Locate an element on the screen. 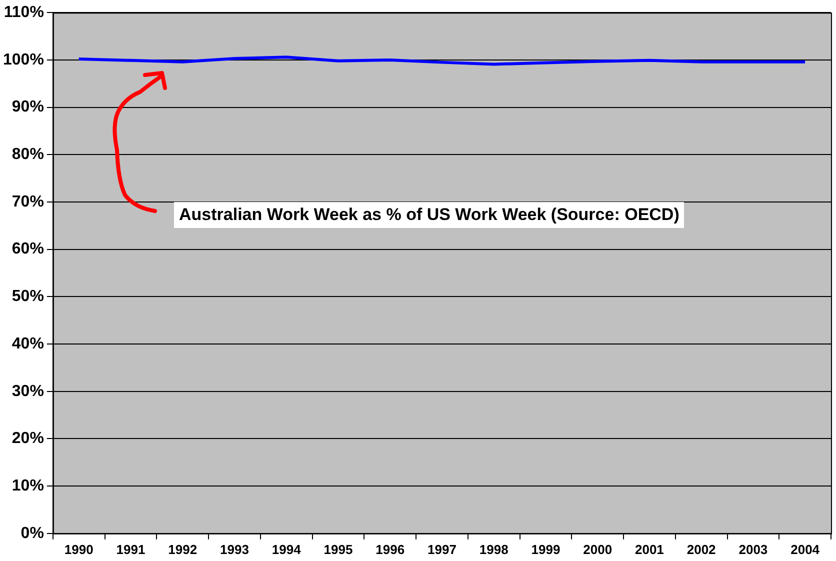 This screenshot has height=561, width=836. y-tick-label: 90% is located at coordinates (28, 107).